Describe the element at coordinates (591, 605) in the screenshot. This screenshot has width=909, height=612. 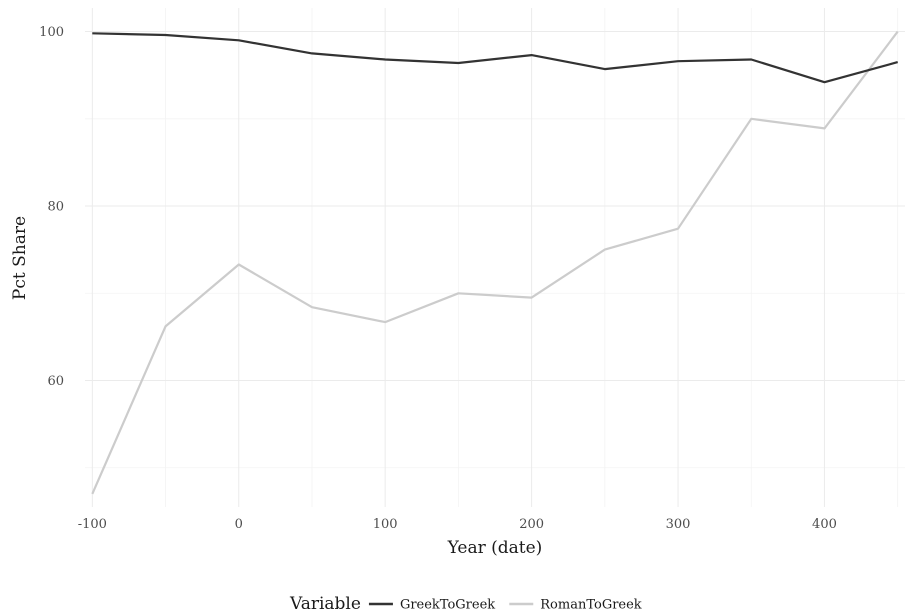
I see `legend-label-romantogreek: RomanToGreek` at that location.